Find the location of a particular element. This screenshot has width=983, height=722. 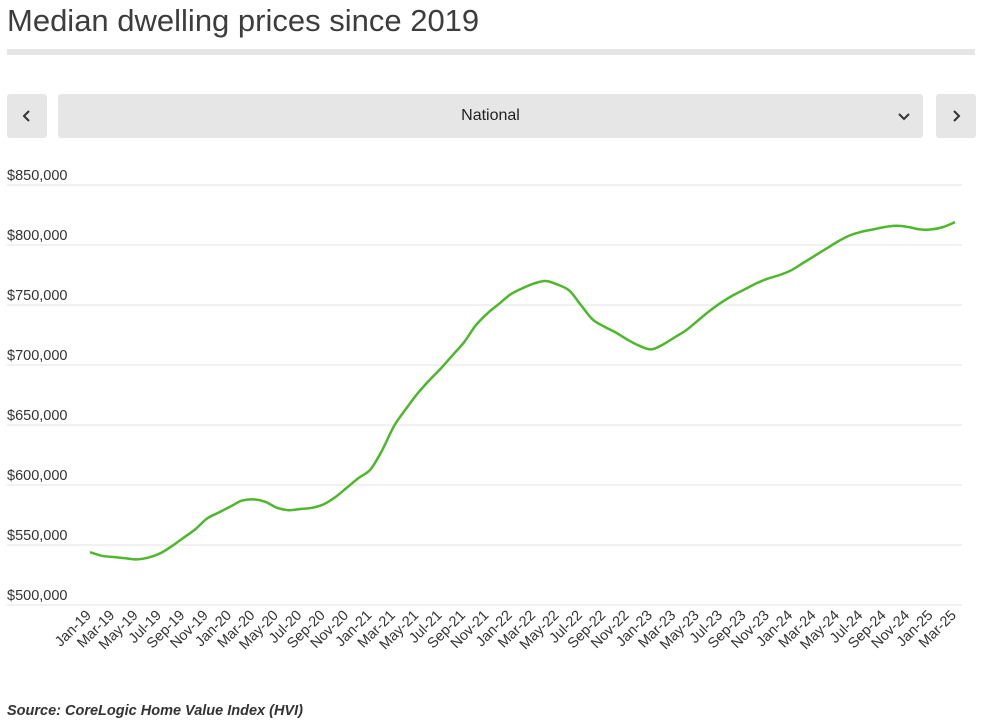

region-select: National is located at coordinates (490, 116).